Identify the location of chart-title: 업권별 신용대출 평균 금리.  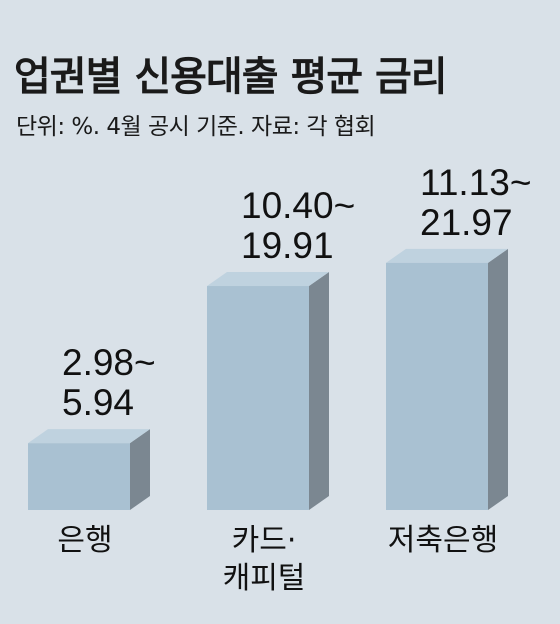
(231, 77).